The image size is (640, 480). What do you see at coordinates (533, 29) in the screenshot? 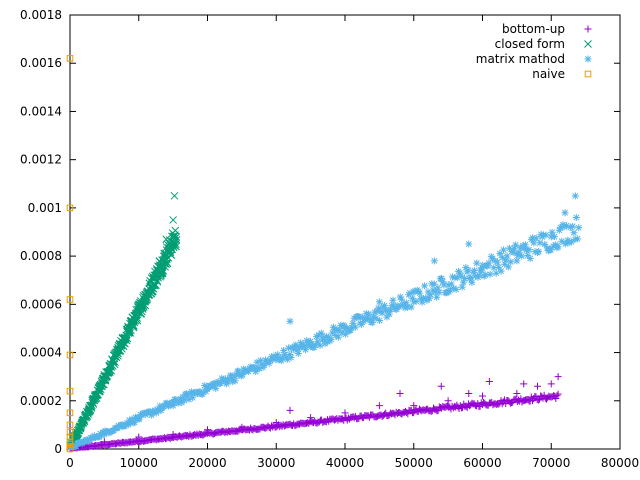
I see `legend-label: bottom-up` at bounding box center [533, 29].